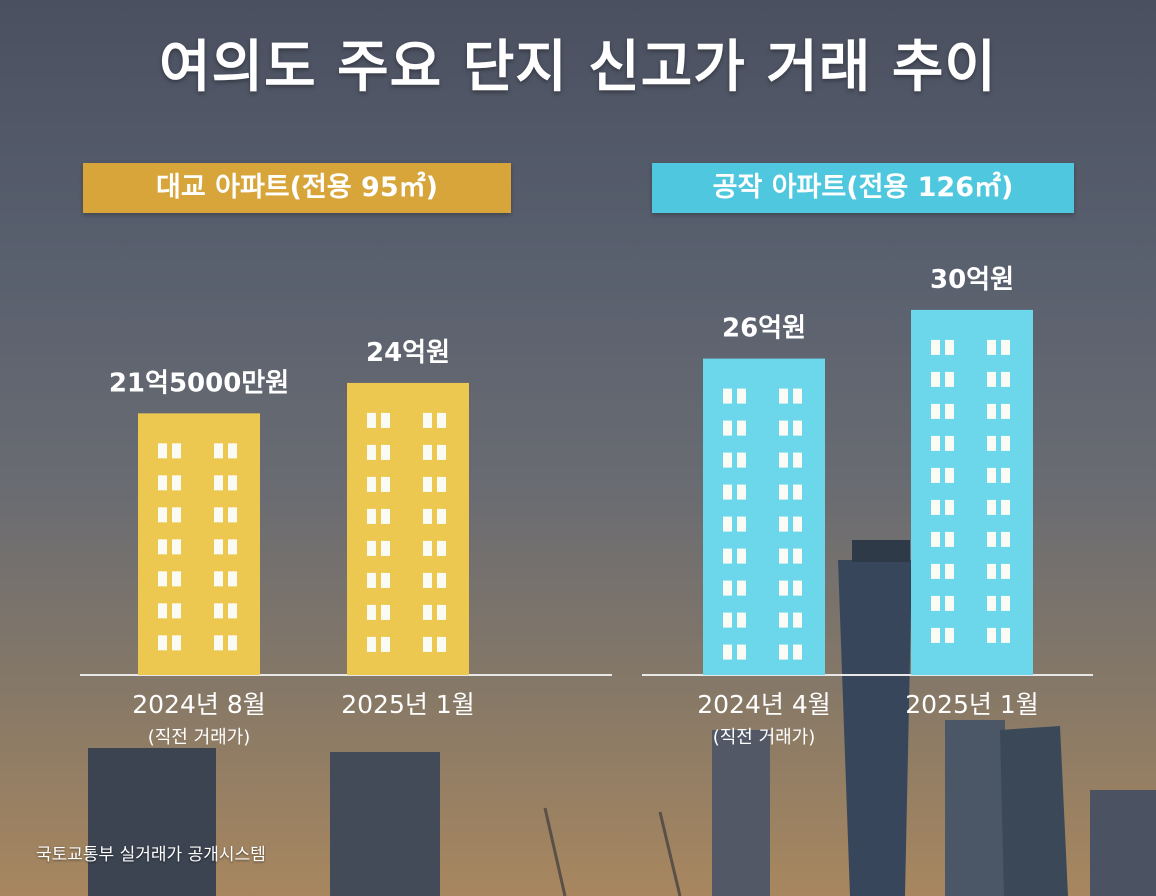  I want to click on data-label: 26억원, so click(764, 329).